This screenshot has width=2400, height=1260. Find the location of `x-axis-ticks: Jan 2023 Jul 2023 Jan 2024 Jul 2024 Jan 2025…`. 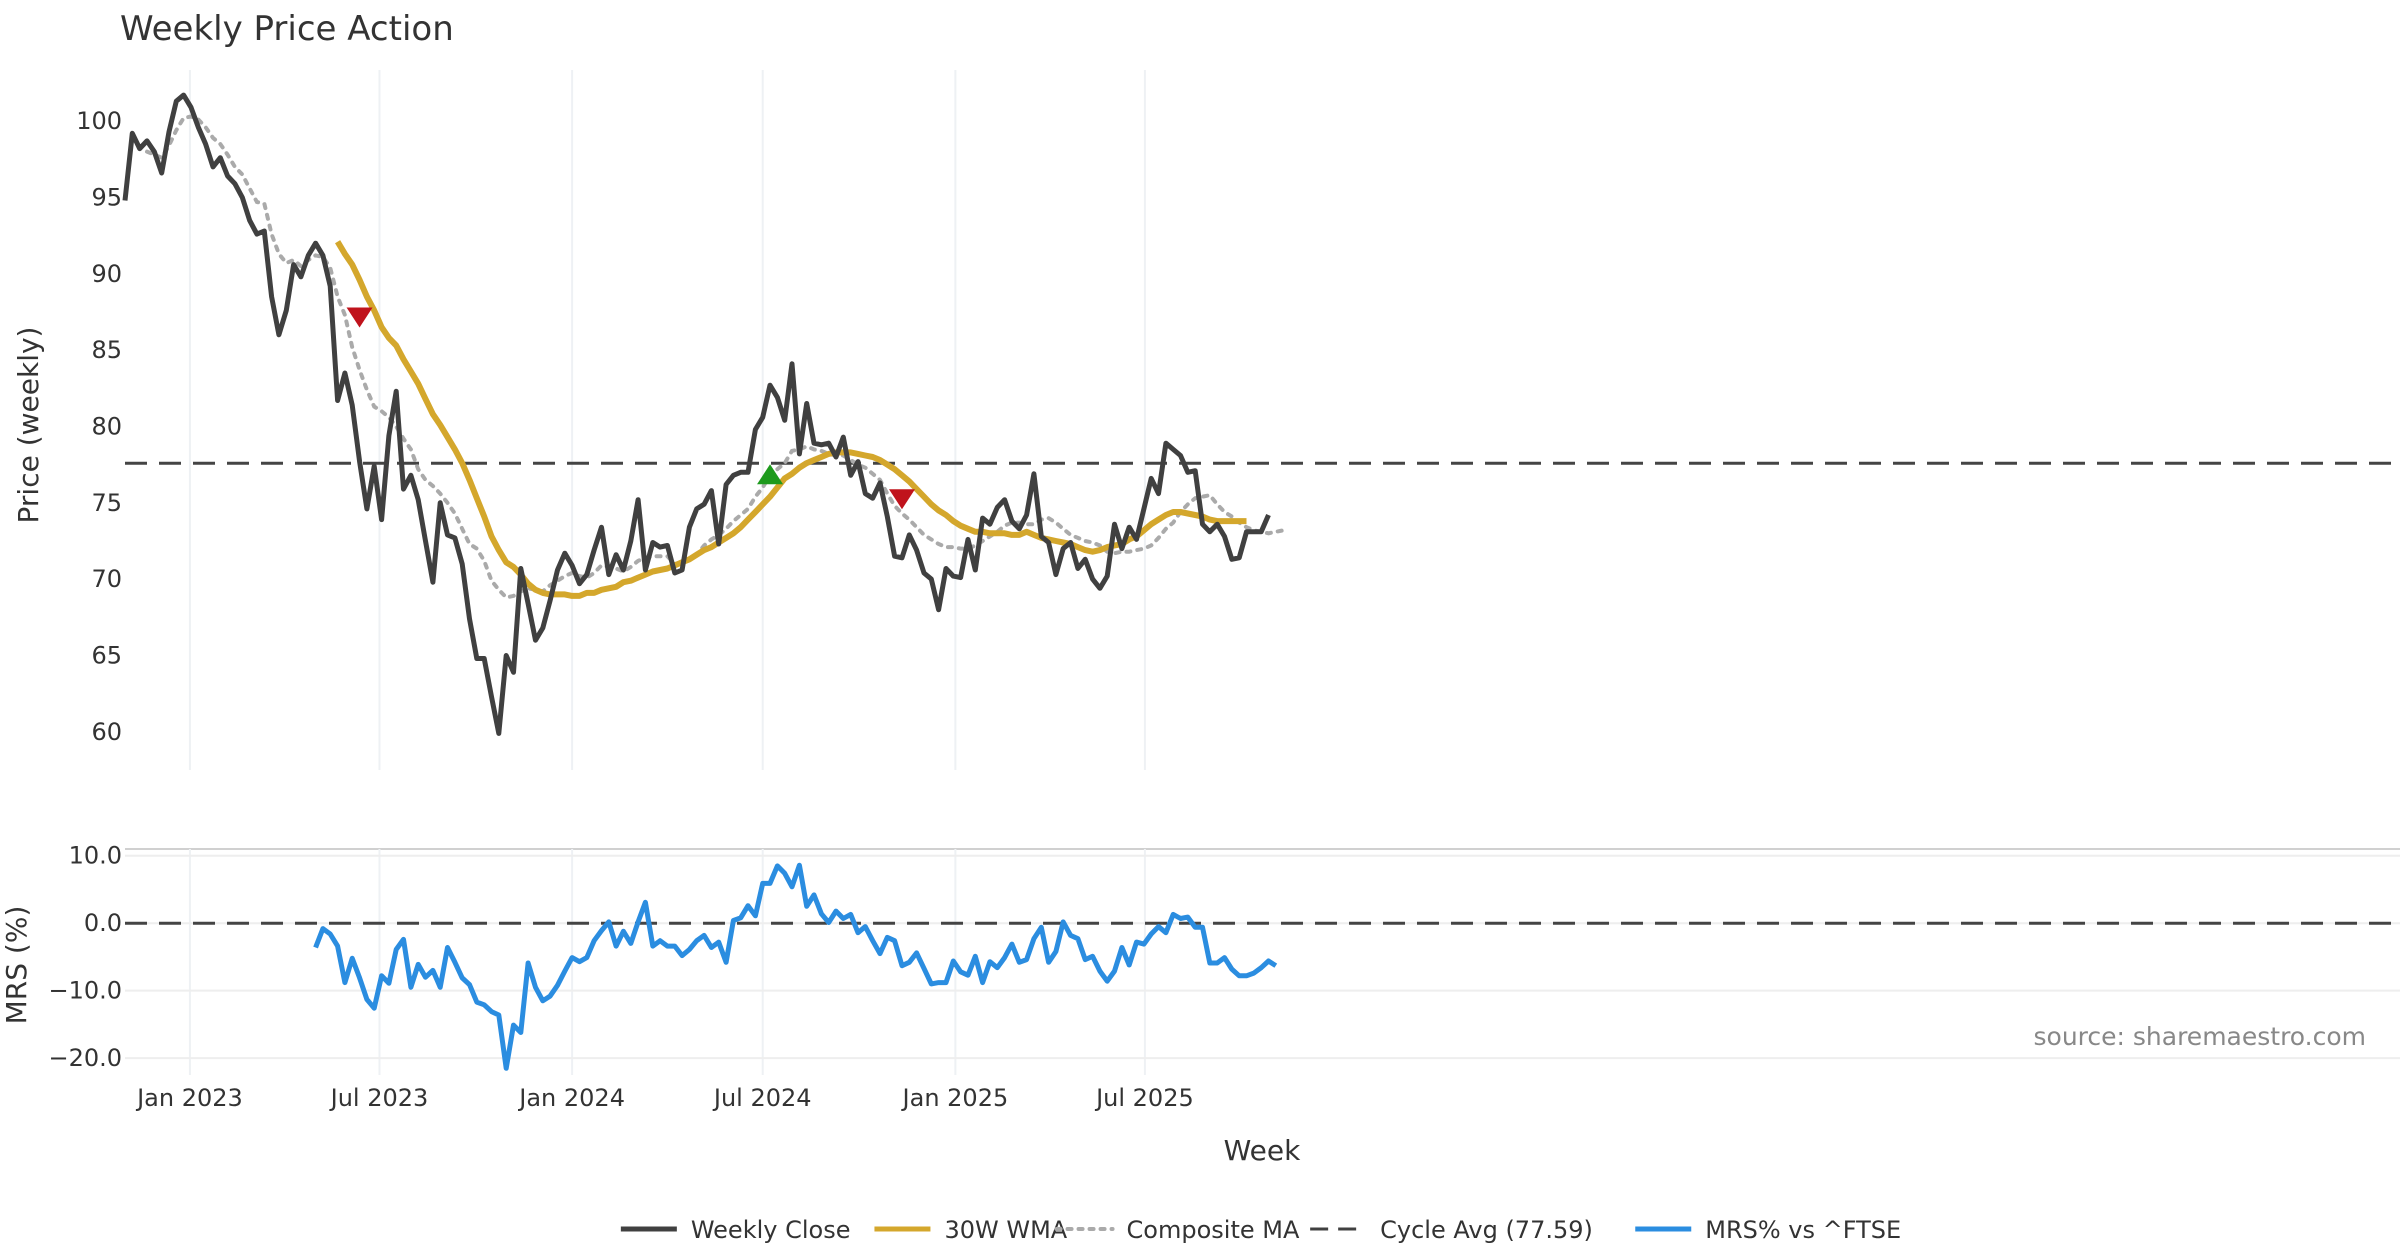

x-axis-ticks: Jan 2023 Jul 2023 Jan 2024 Jul 2024 Jan 2025… is located at coordinates (664, 1098).